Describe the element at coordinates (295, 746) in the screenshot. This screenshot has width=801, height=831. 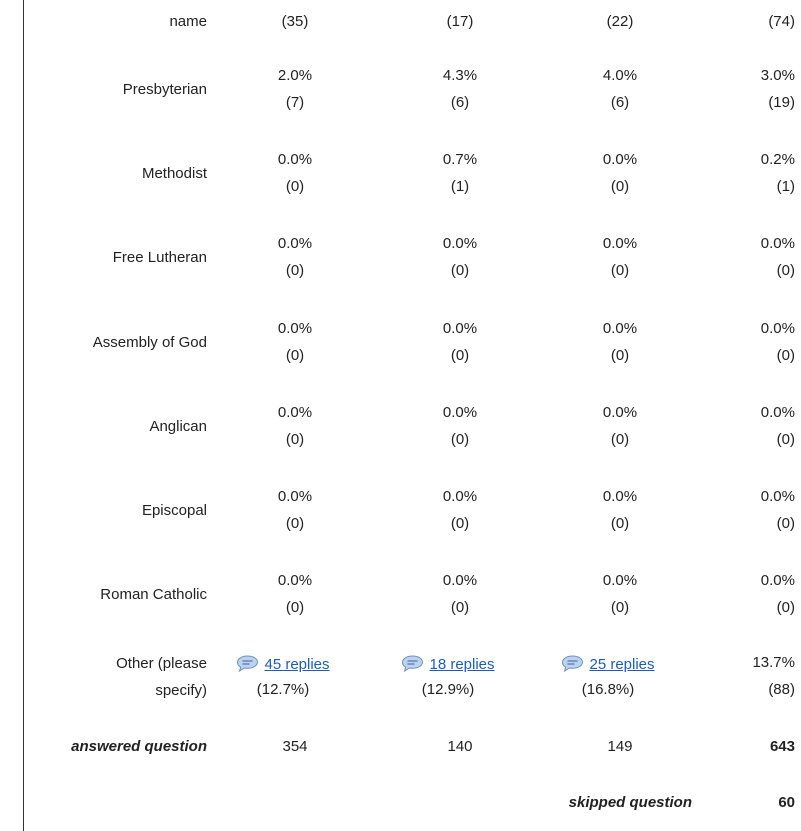
I see `answered-count: 354` at that location.